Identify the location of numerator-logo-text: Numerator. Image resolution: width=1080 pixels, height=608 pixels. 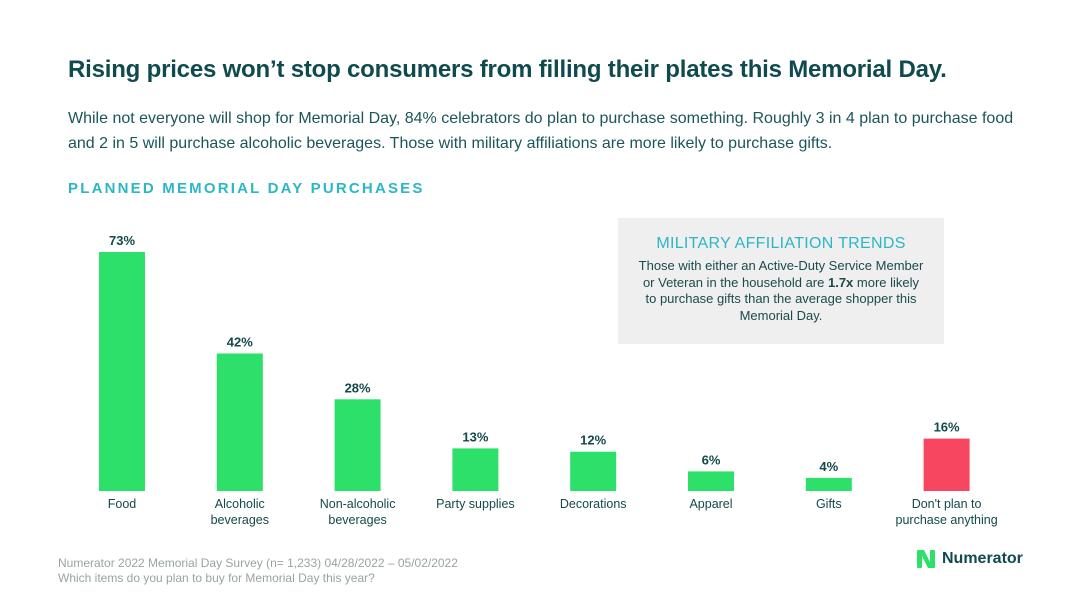
(982, 558).